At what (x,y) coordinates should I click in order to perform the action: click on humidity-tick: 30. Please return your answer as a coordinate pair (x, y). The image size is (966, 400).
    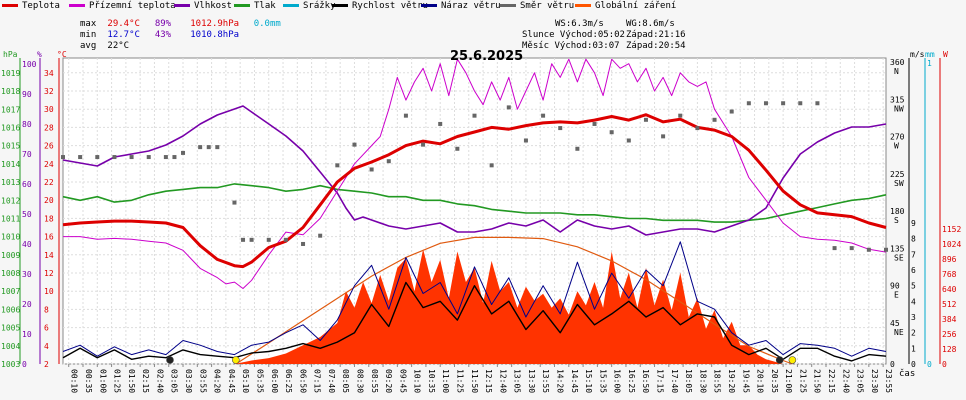
    Looking at the image, I should click on (27, 274).